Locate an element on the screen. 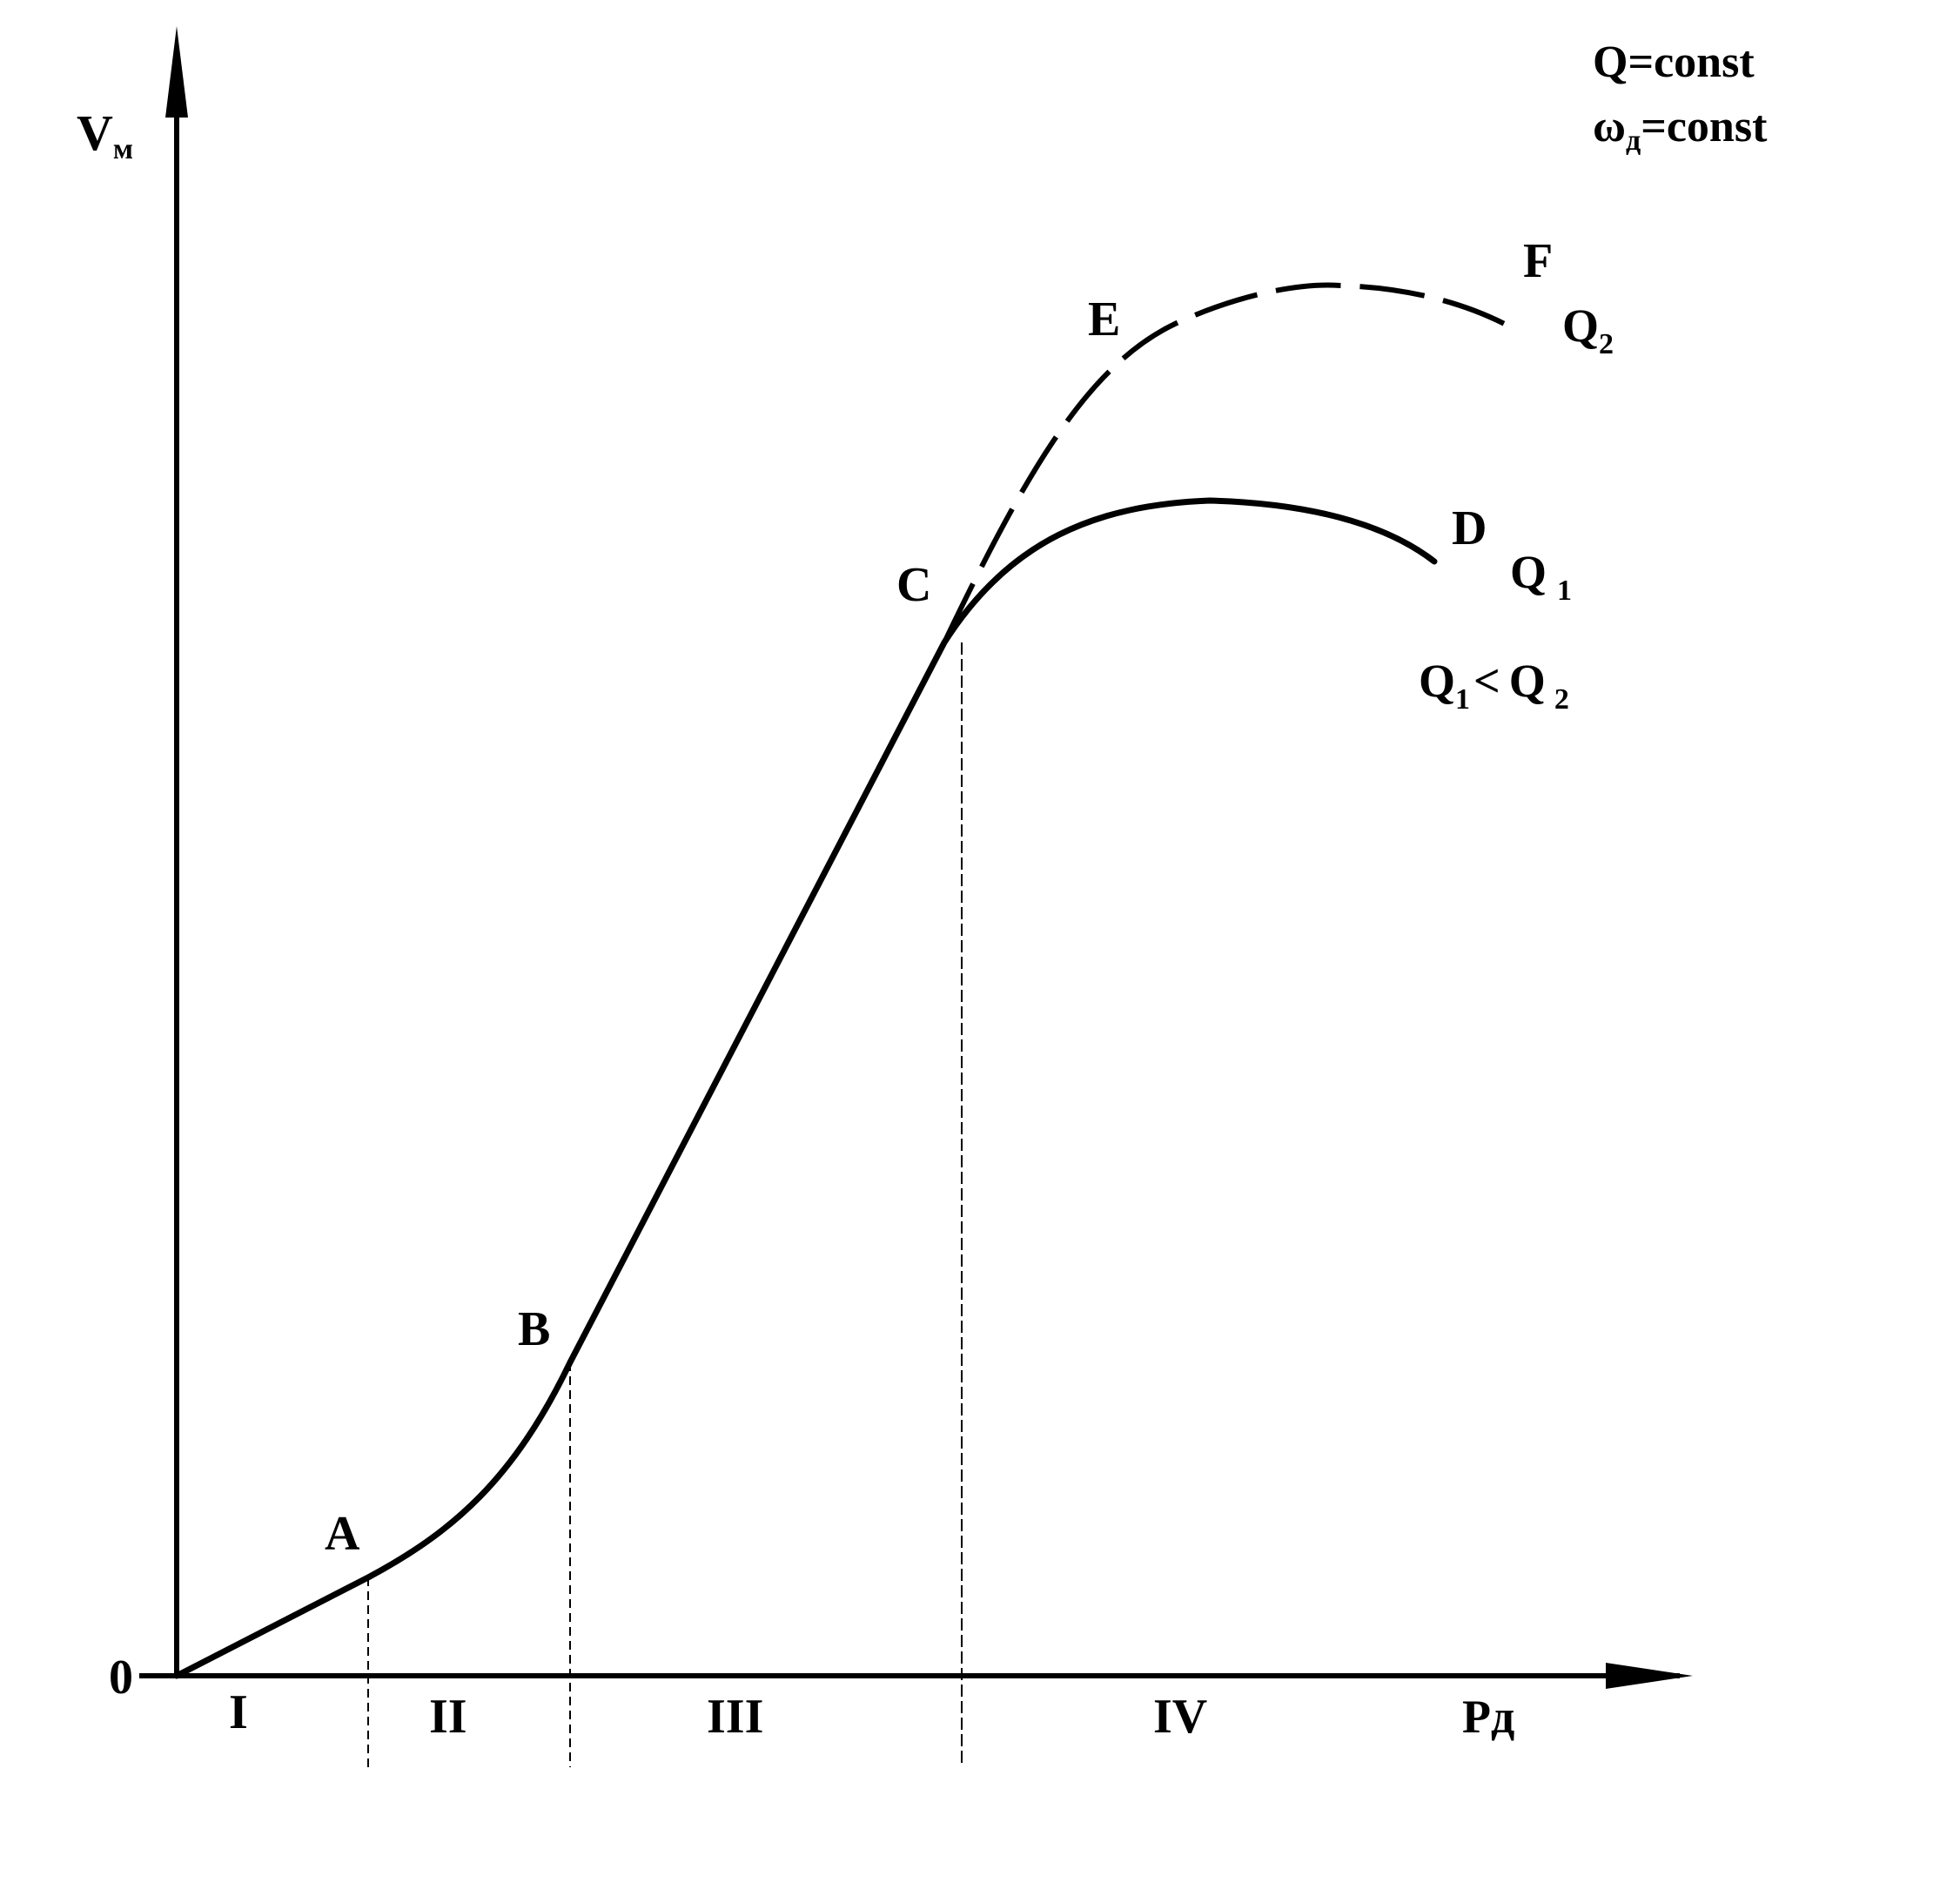 This screenshot has width=1960, height=1903. point-label-c: C is located at coordinates (913, 585).